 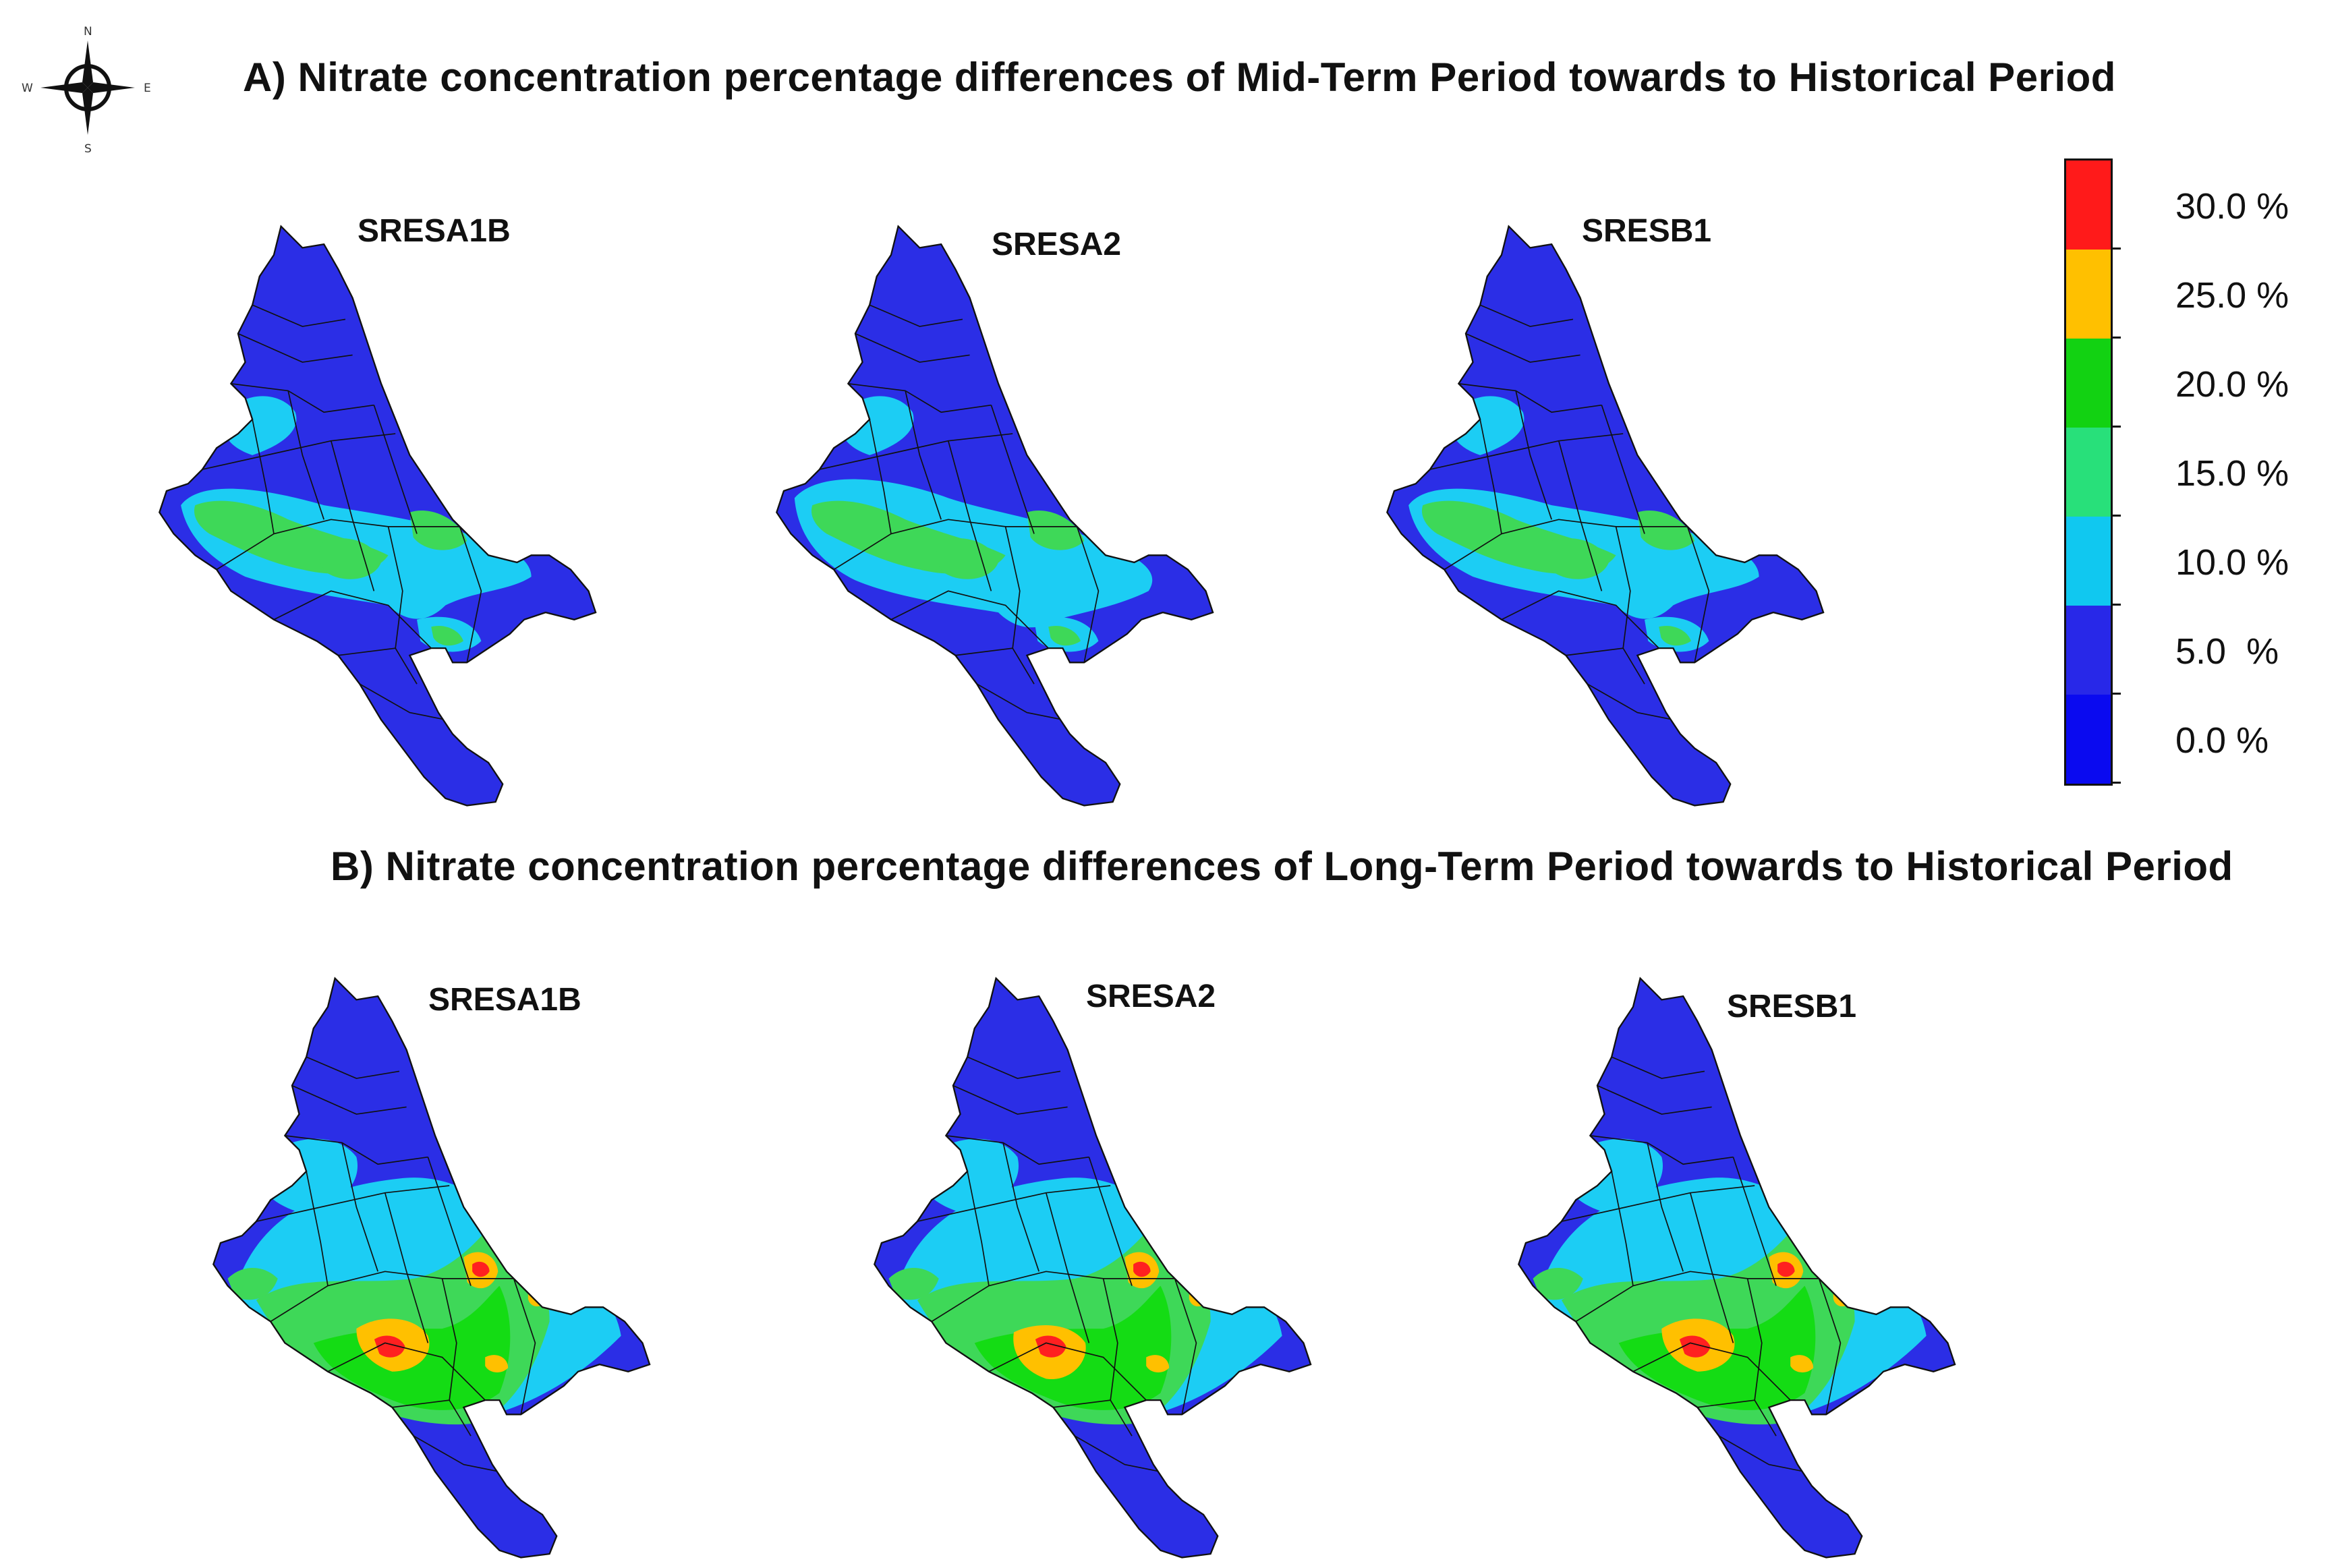 I want to click on map-a-sresb1, so click(x=1608, y=516).